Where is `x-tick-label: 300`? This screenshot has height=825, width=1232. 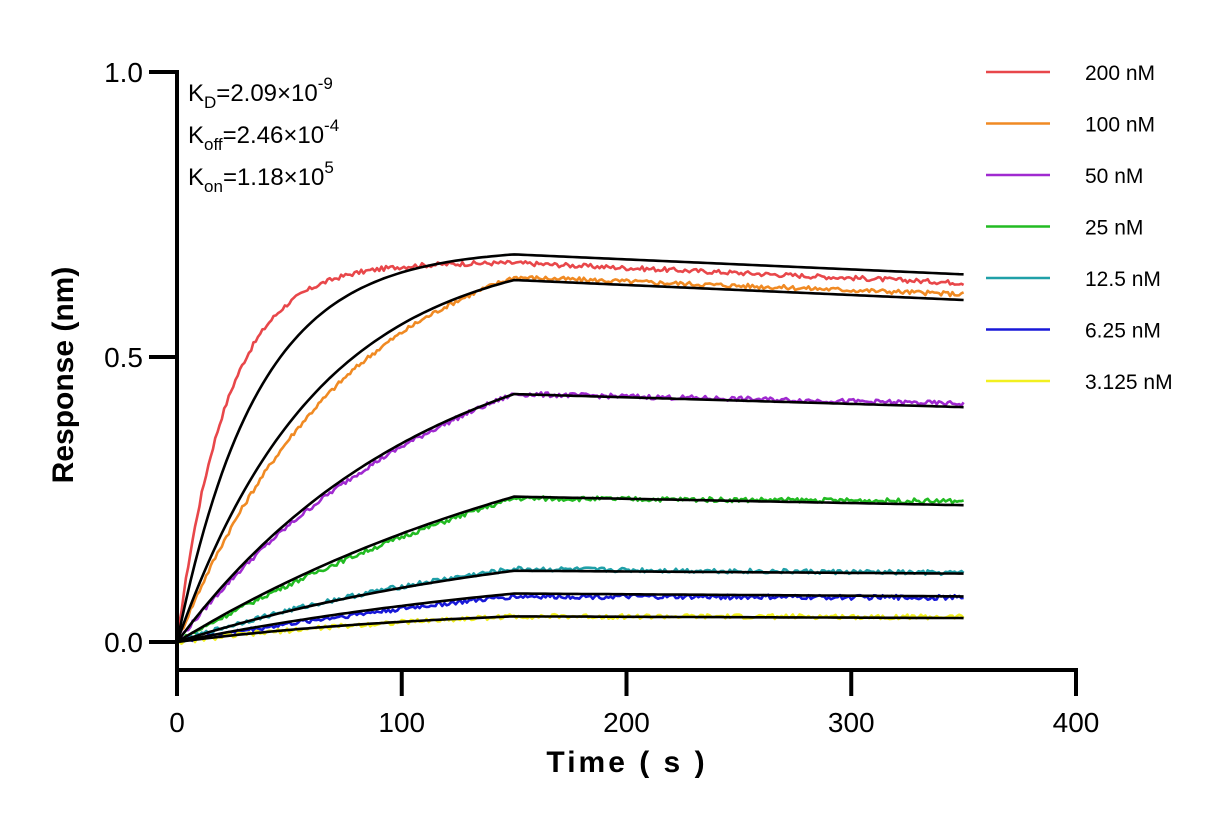 x-tick-label: 300 is located at coordinates (851, 722).